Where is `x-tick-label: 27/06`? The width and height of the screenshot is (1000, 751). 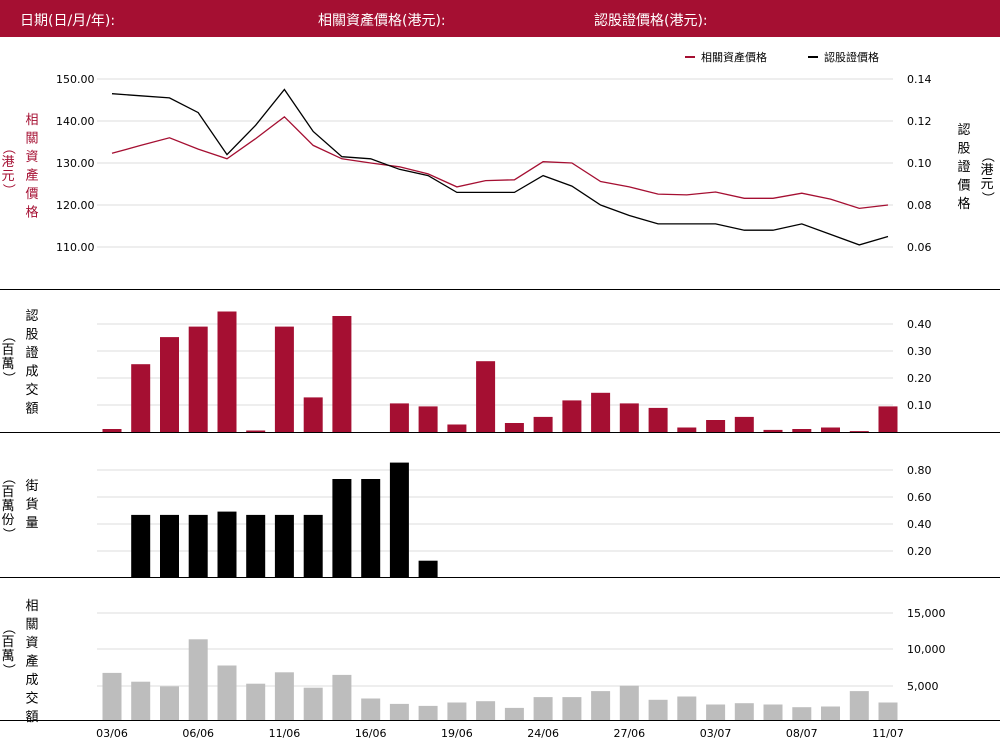
x-tick-label: 27/06 is located at coordinates (629, 733).